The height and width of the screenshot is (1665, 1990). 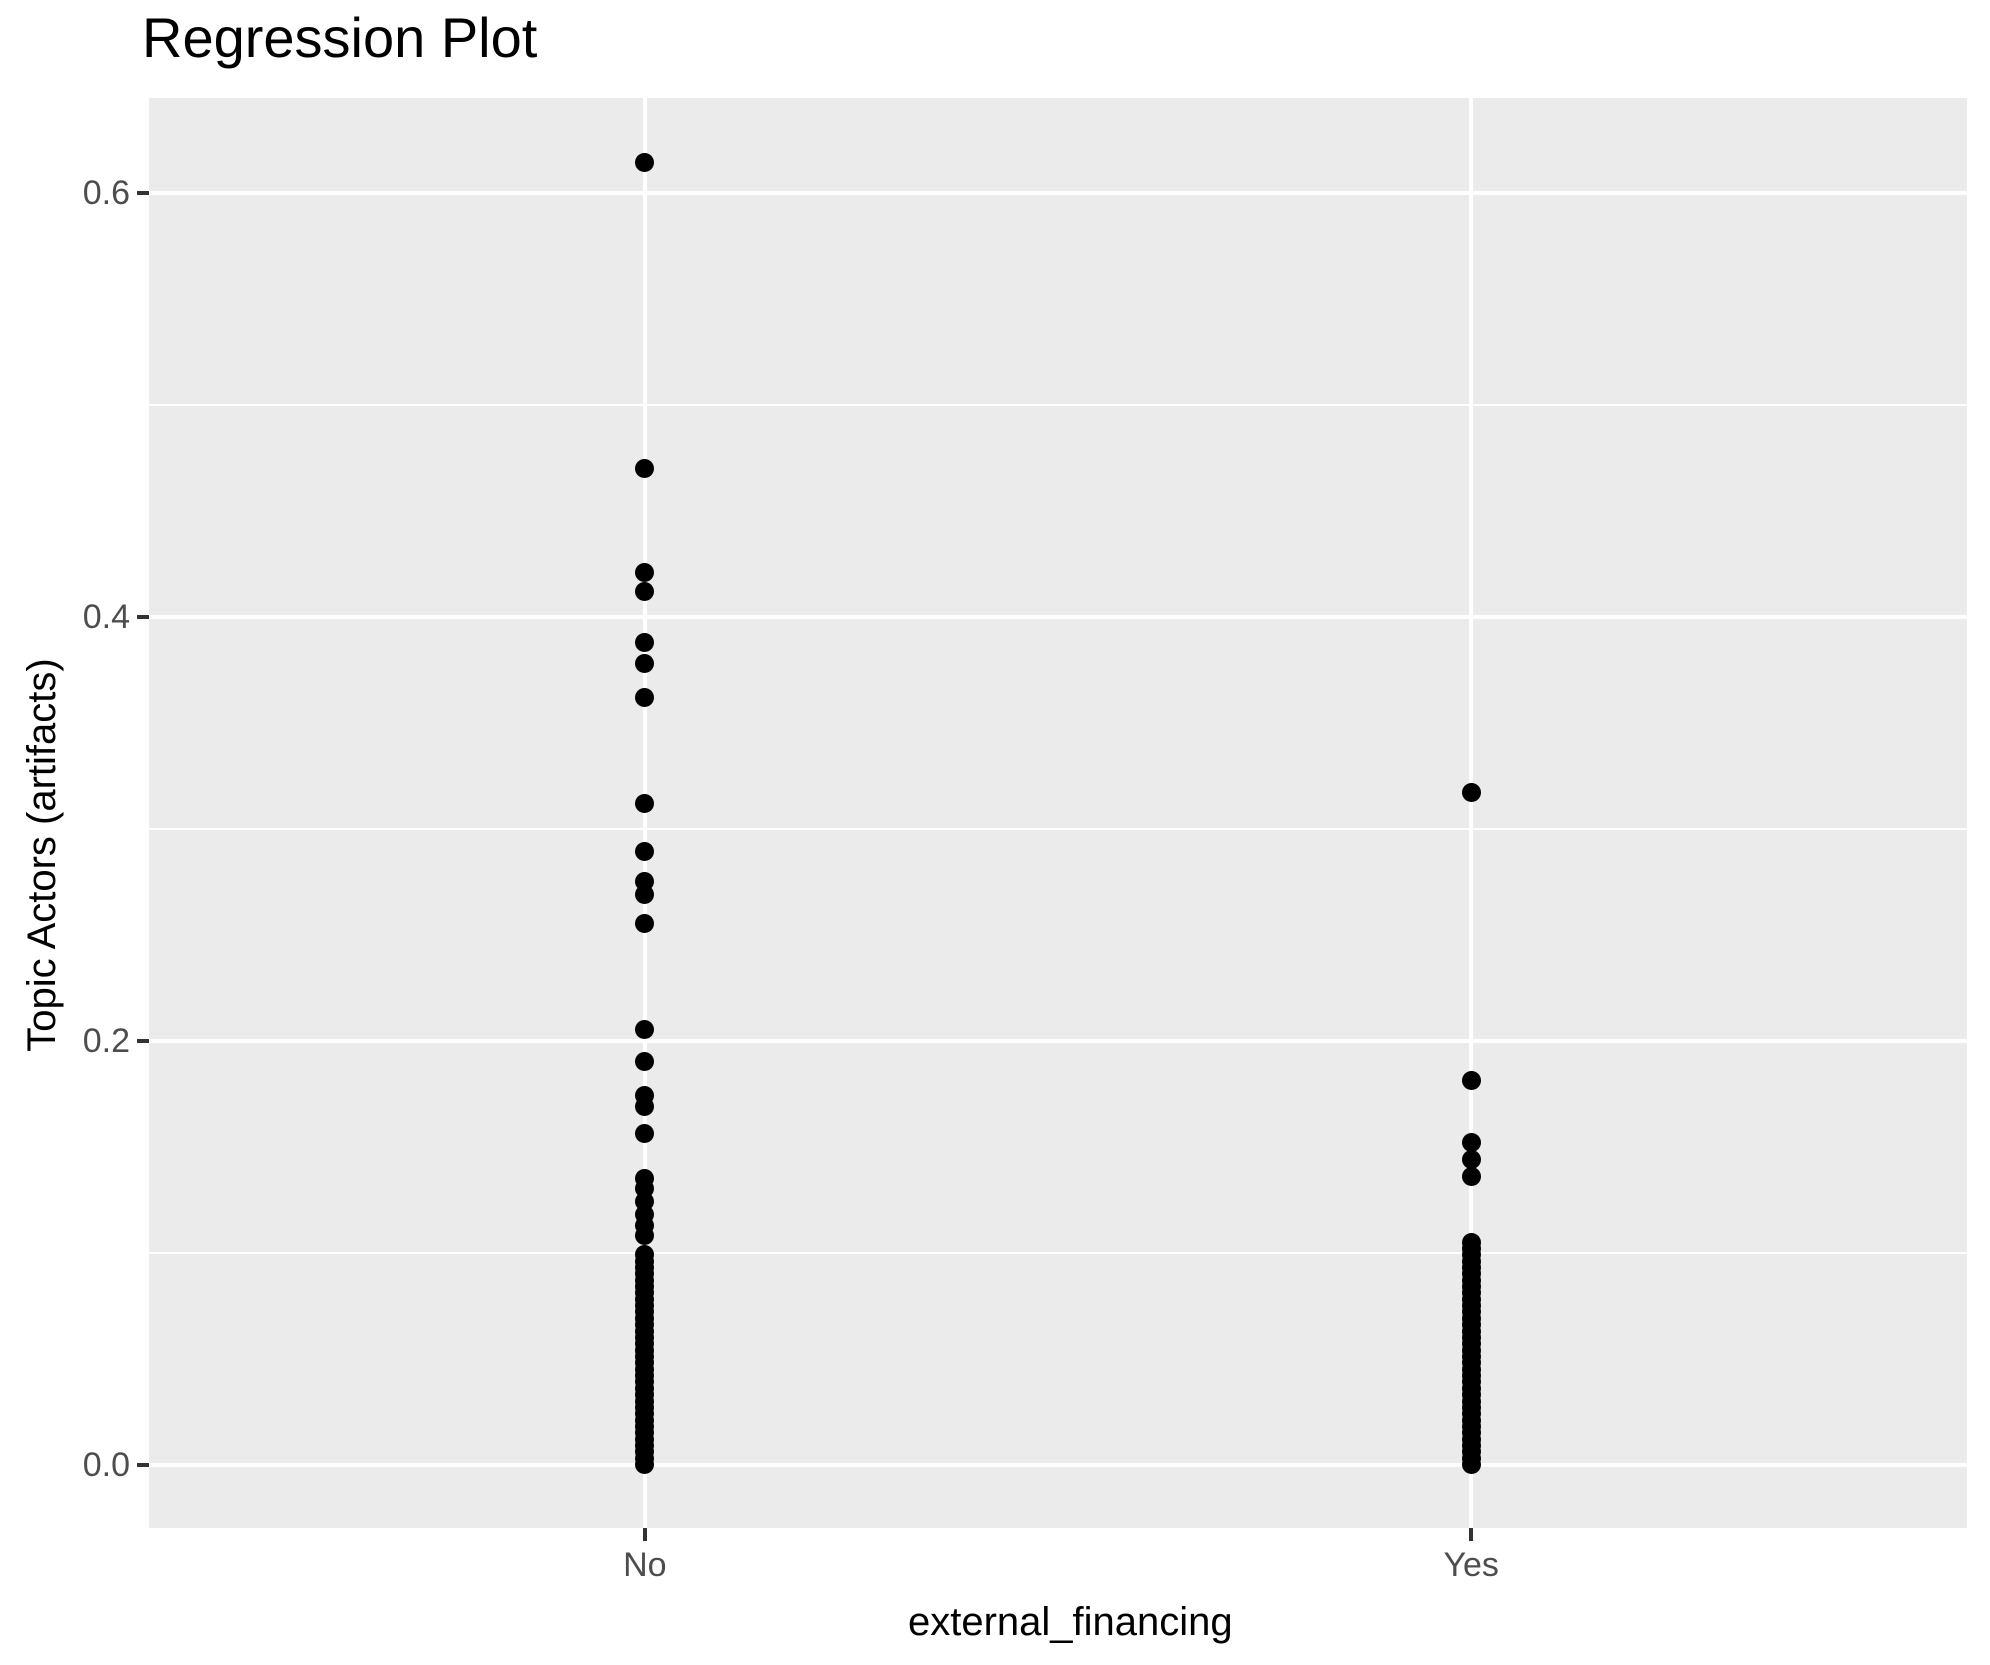 What do you see at coordinates (106, 1040) in the screenshot?
I see `y-tick-label: 0.2` at bounding box center [106, 1040].